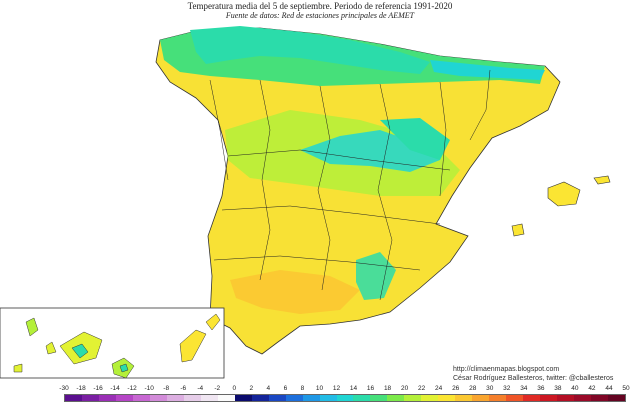 This screenshot has width=640, height=406. What do you see at coordinates (183, 388) in the screenshot?
I see `legend-tick-label: -6` at bounding box center [183, 388].